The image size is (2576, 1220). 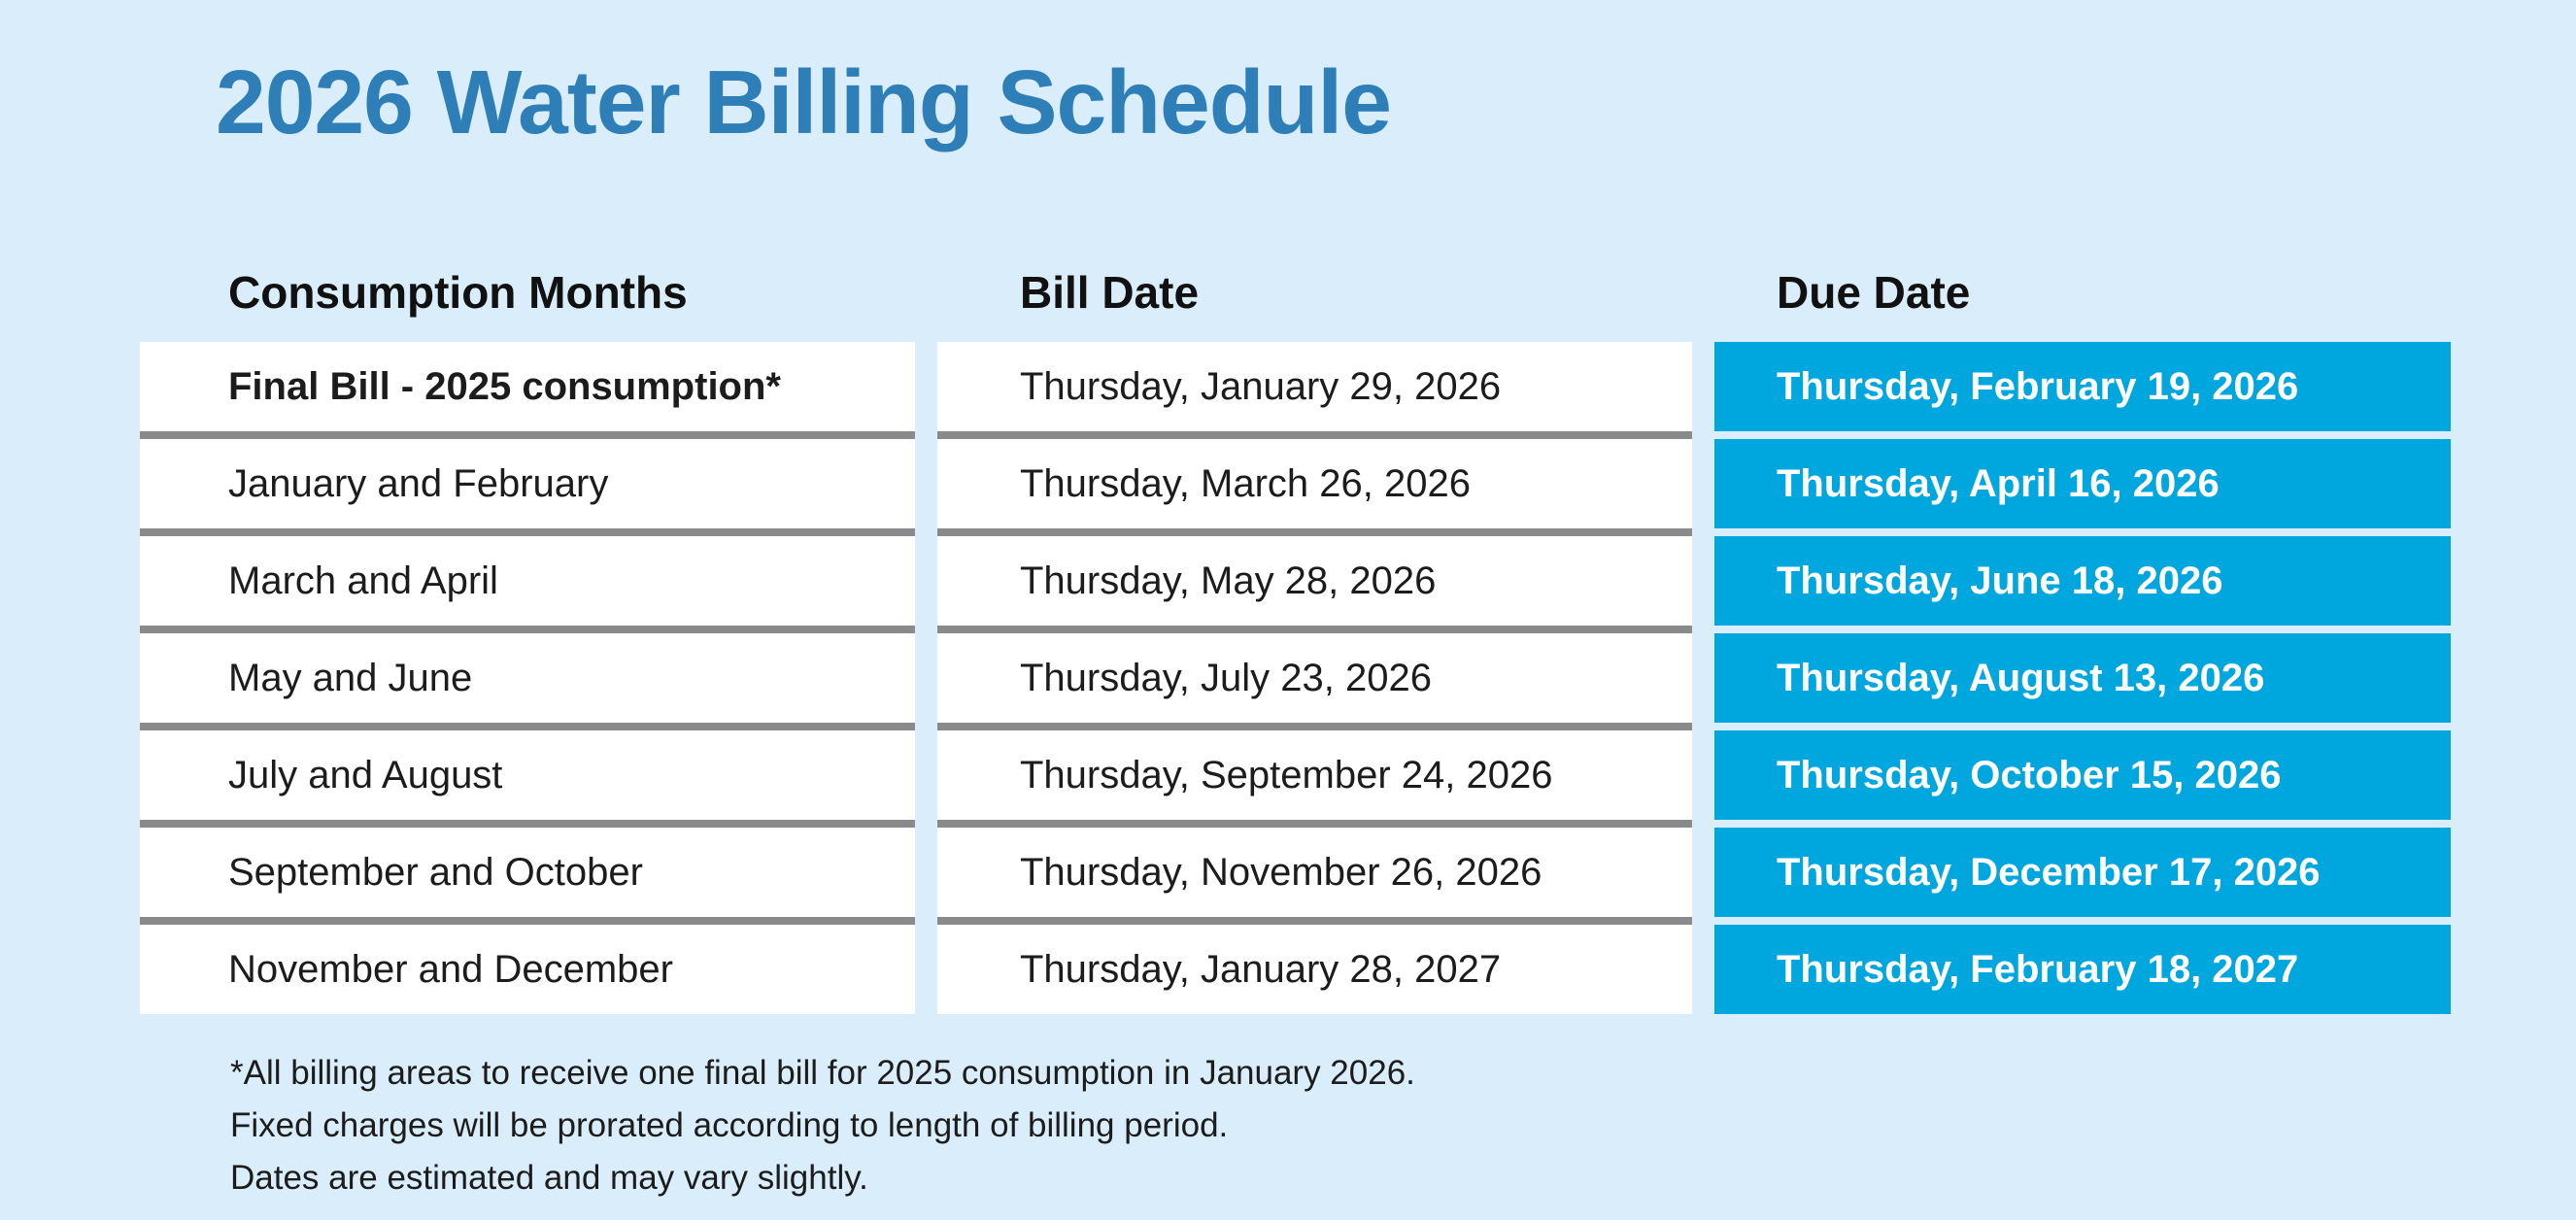 What do you see at coordinates (527, 969) in the screenshot?
I see `consumption-months-cell: November and December` at bounding box center [527, 969].